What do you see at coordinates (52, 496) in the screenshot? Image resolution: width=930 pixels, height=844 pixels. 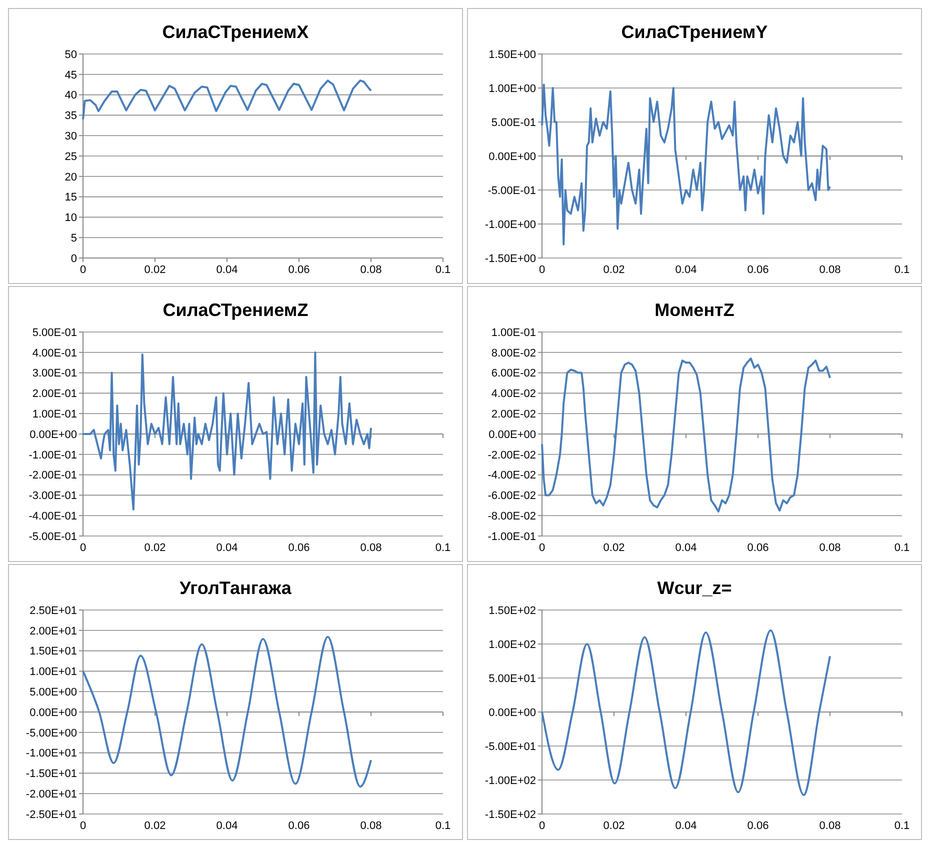 I see `y-tick-label: -3.00E-01` at bounding box center [52, 496].